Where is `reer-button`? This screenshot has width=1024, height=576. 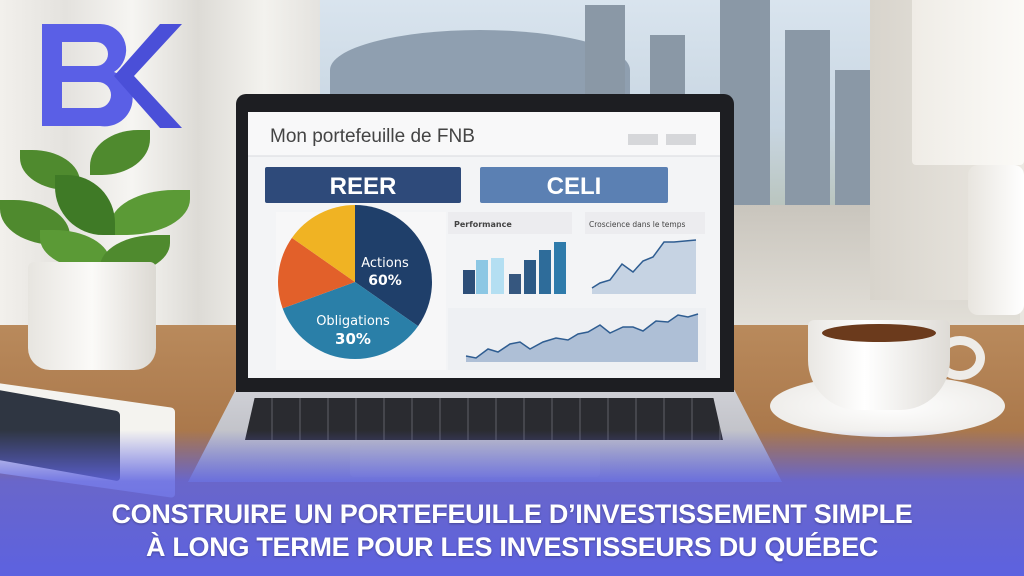 reer-button is located at coordinates (363, 185).